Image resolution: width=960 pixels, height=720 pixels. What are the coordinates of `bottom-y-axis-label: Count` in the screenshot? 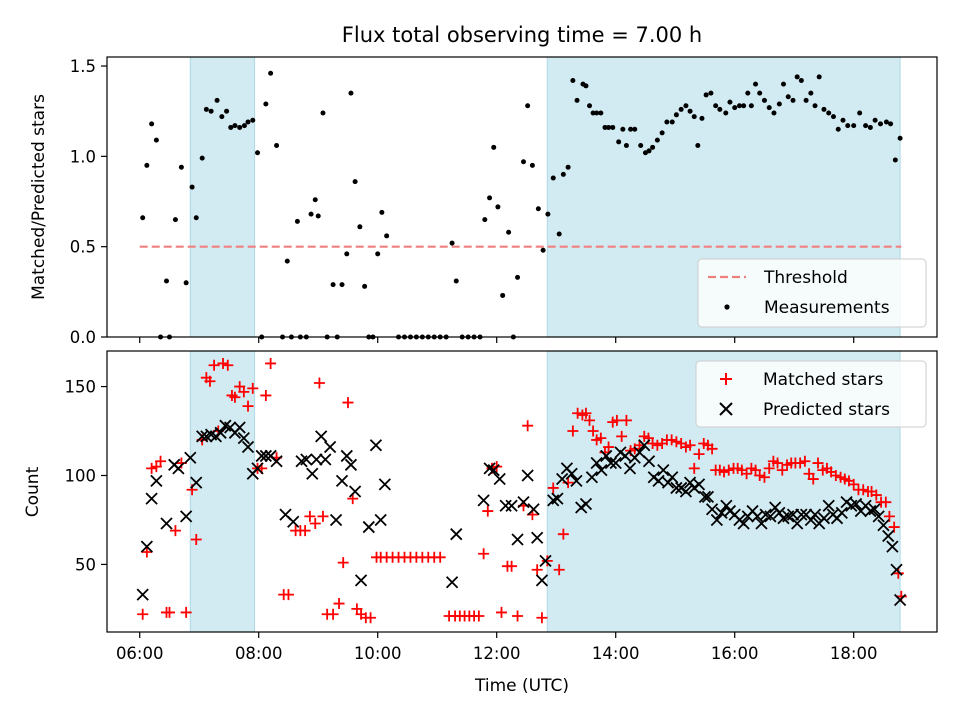 It's located at (33, 491).